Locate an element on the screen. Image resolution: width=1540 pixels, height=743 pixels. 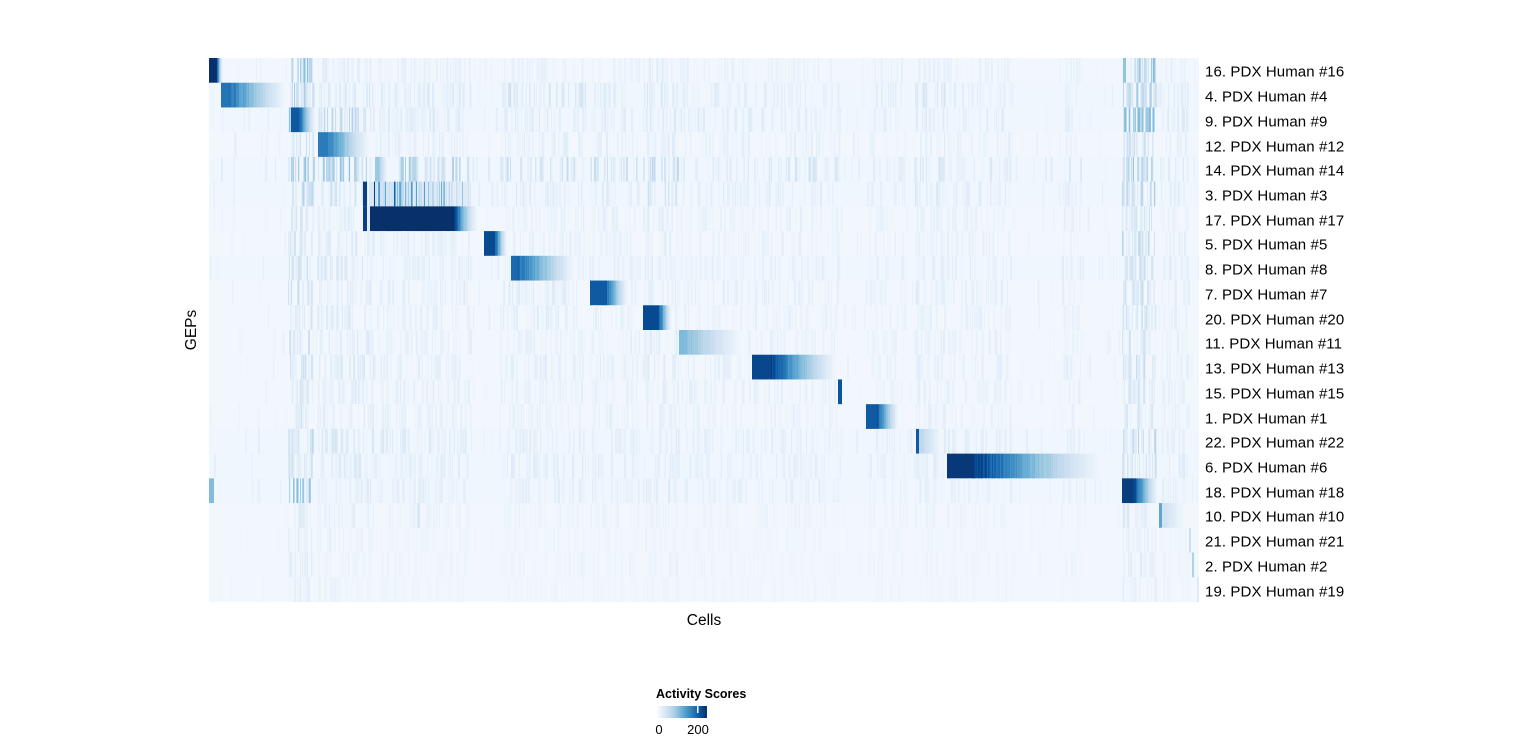
row-label: 19. PDX Human #19 is located at coordinates (1275, 592).